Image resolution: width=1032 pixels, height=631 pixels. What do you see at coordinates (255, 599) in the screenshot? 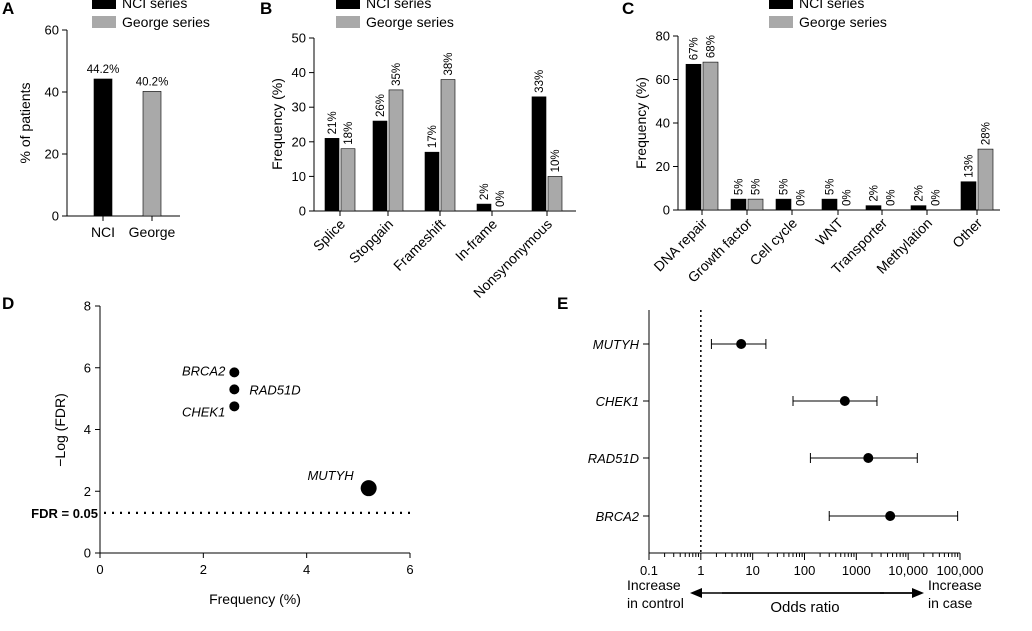
I see `d-x-axis-label: Frequency (%)` at bounding box center [255, 599].